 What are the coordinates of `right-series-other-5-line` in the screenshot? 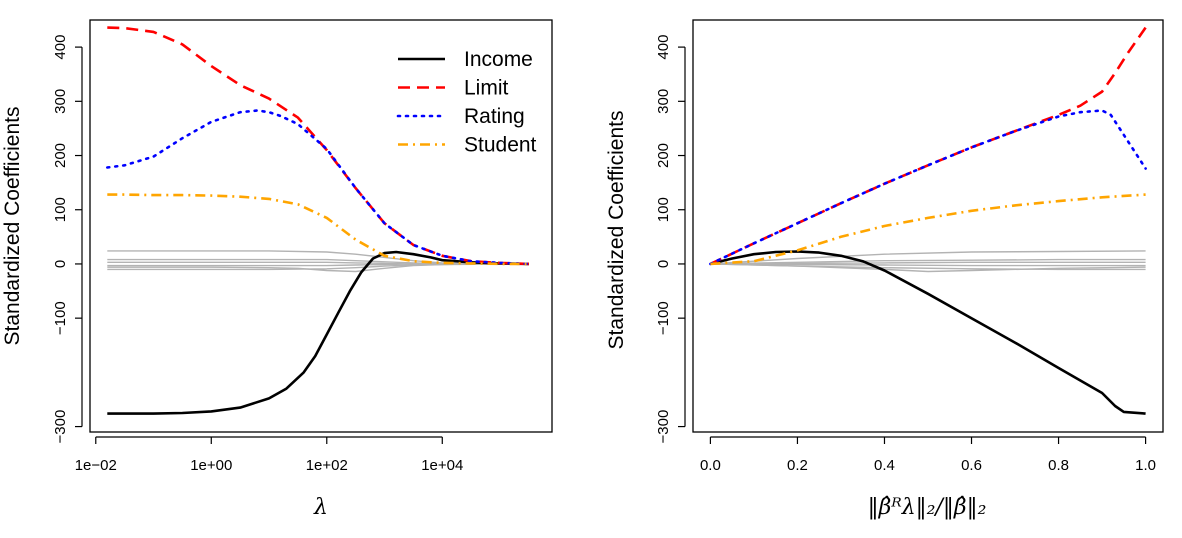 It's located at (928, 261).